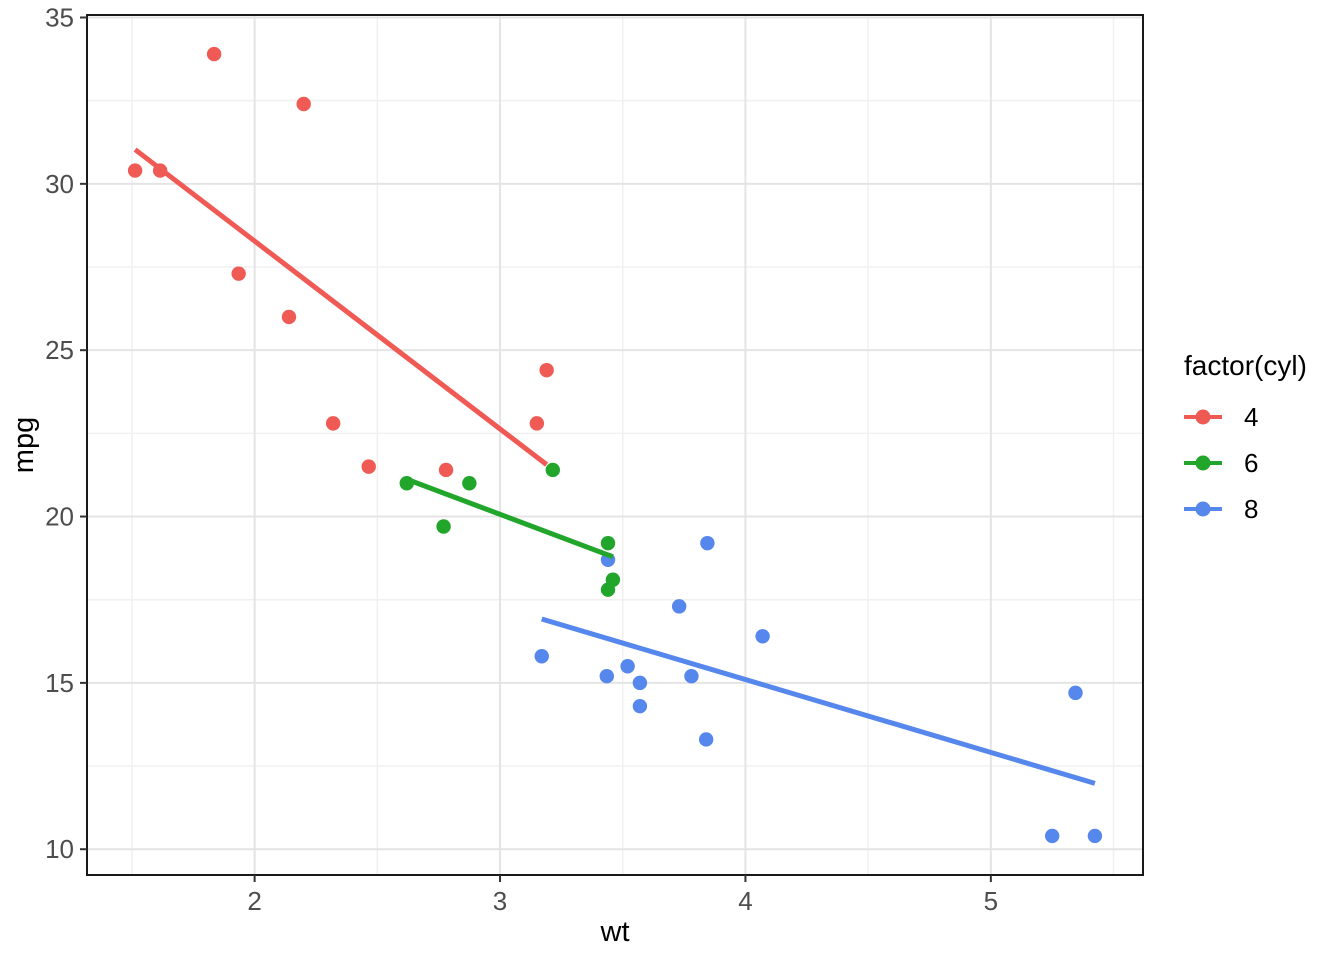 The image size is (1344, 960). Describe the element at coordinates (59, 350) in the screenshot. I see `y-tick-label: 25` at that location.